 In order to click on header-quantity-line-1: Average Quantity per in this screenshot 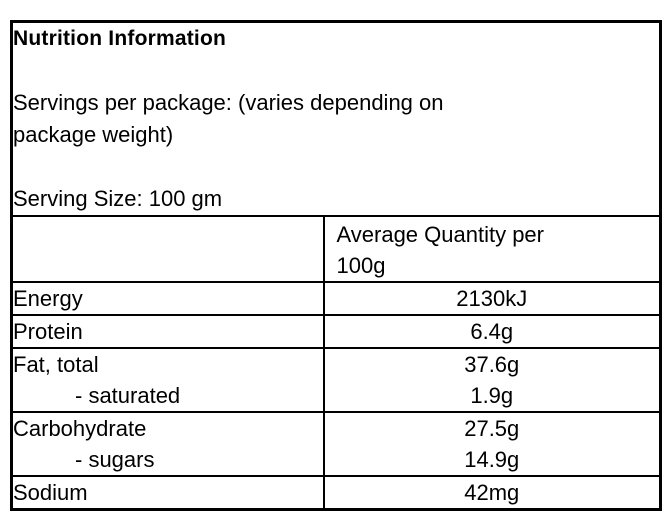, I will do `click(440, 234)`.